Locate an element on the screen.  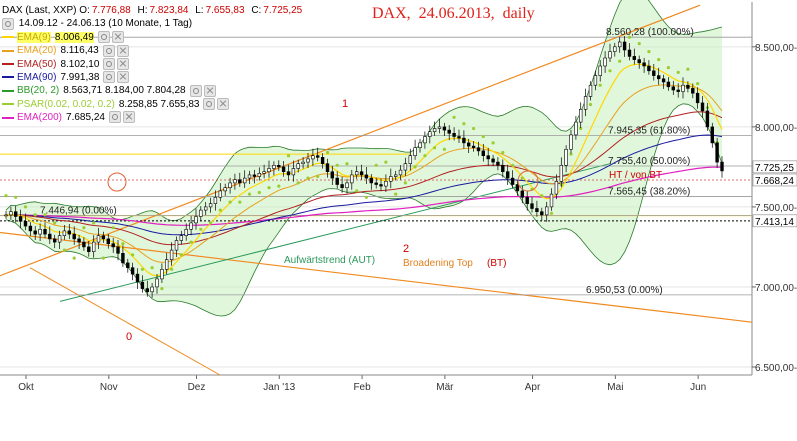
highlight-circle is located at coordinates (117, 182).